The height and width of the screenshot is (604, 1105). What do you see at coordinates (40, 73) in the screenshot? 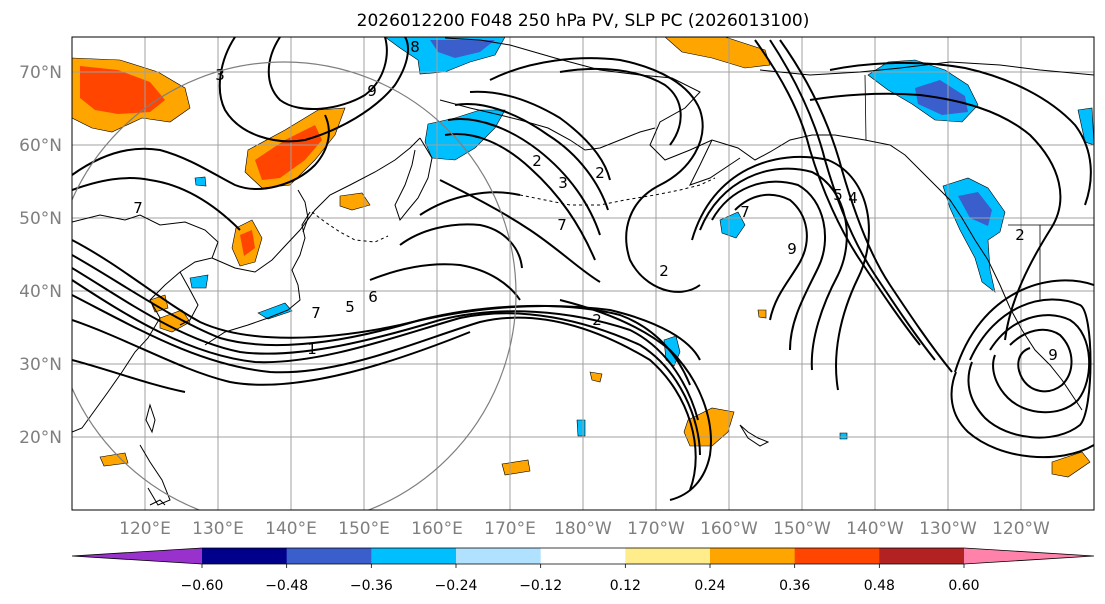
I see `latitude-label: 70°N` at bounding box center [40, 73].